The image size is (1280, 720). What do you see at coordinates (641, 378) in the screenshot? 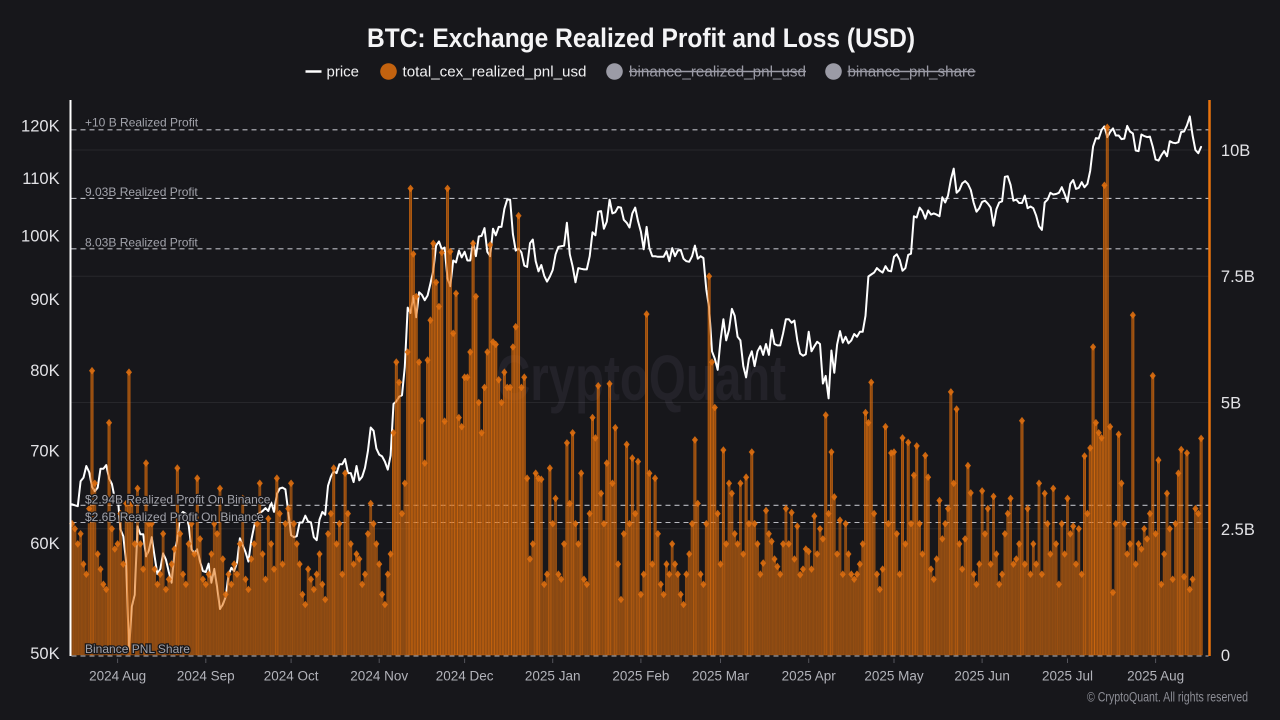
I see `svg-text: CryptoQuant` at bounding box center [641, 378].